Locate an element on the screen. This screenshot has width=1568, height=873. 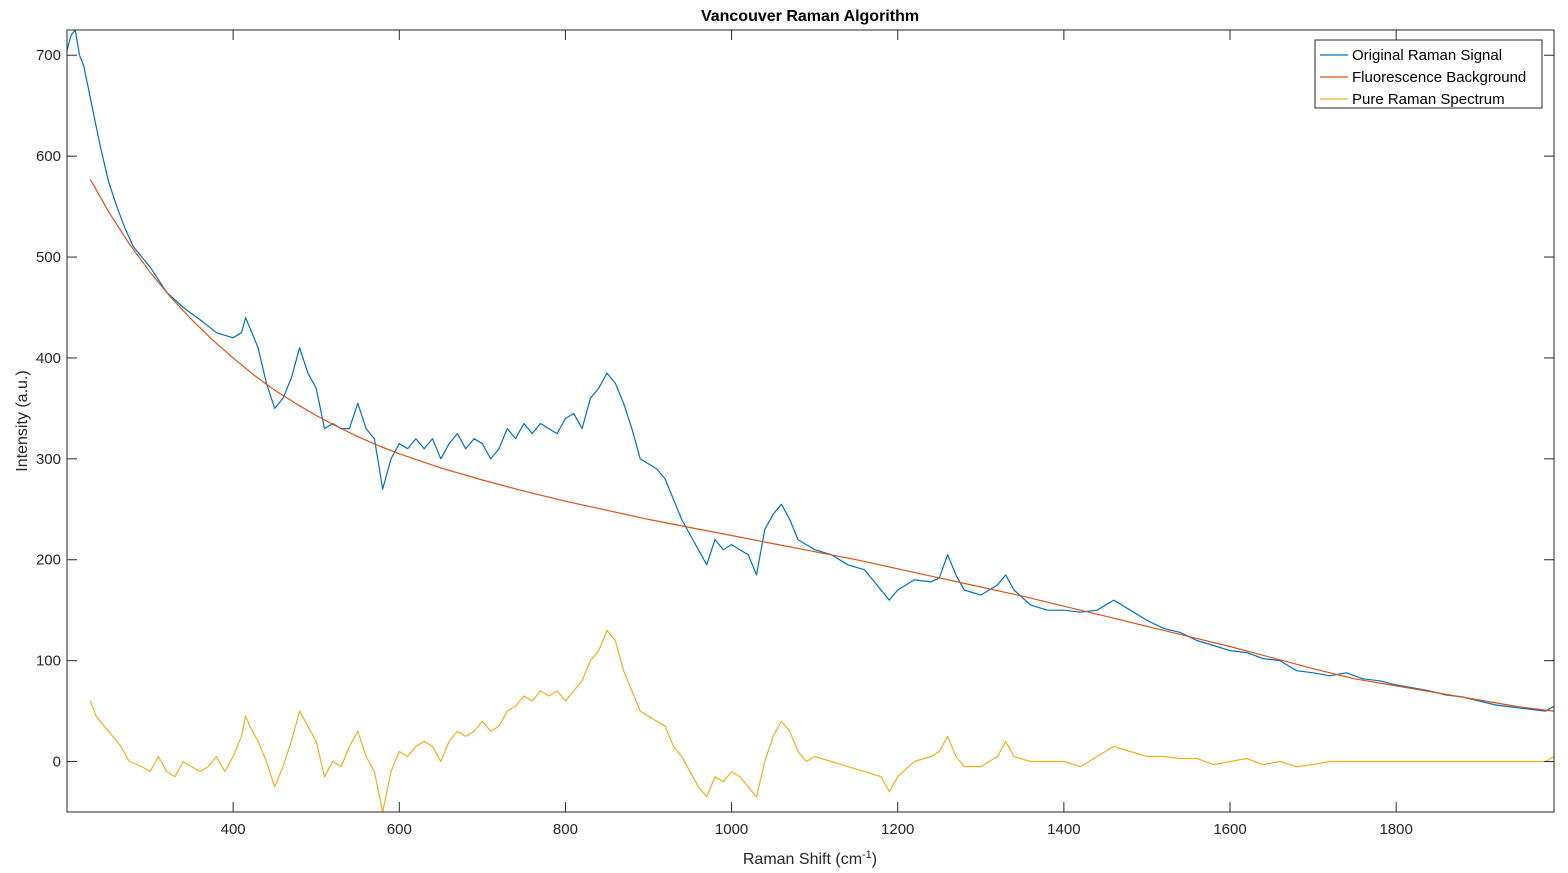
legend-entry-label: Fluorescence Background is located at coordinates (1439, 77).